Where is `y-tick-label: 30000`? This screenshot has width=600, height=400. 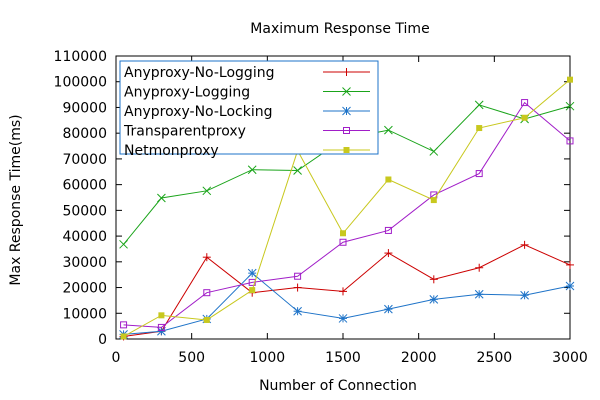 y-tick-label: 30000 is located at coordinates (84, 263).